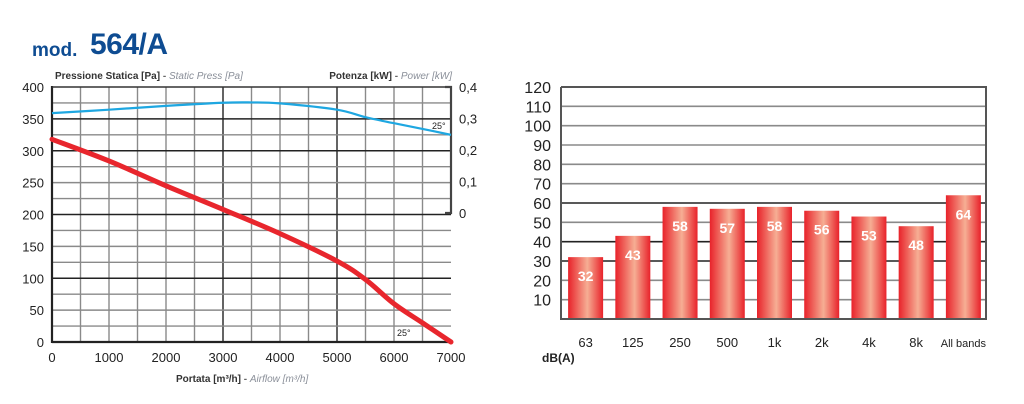  What do you see at coordinates (449, 150) in the screenshot?
I see `power-axis-bracket` at bounding box center [449, 150].